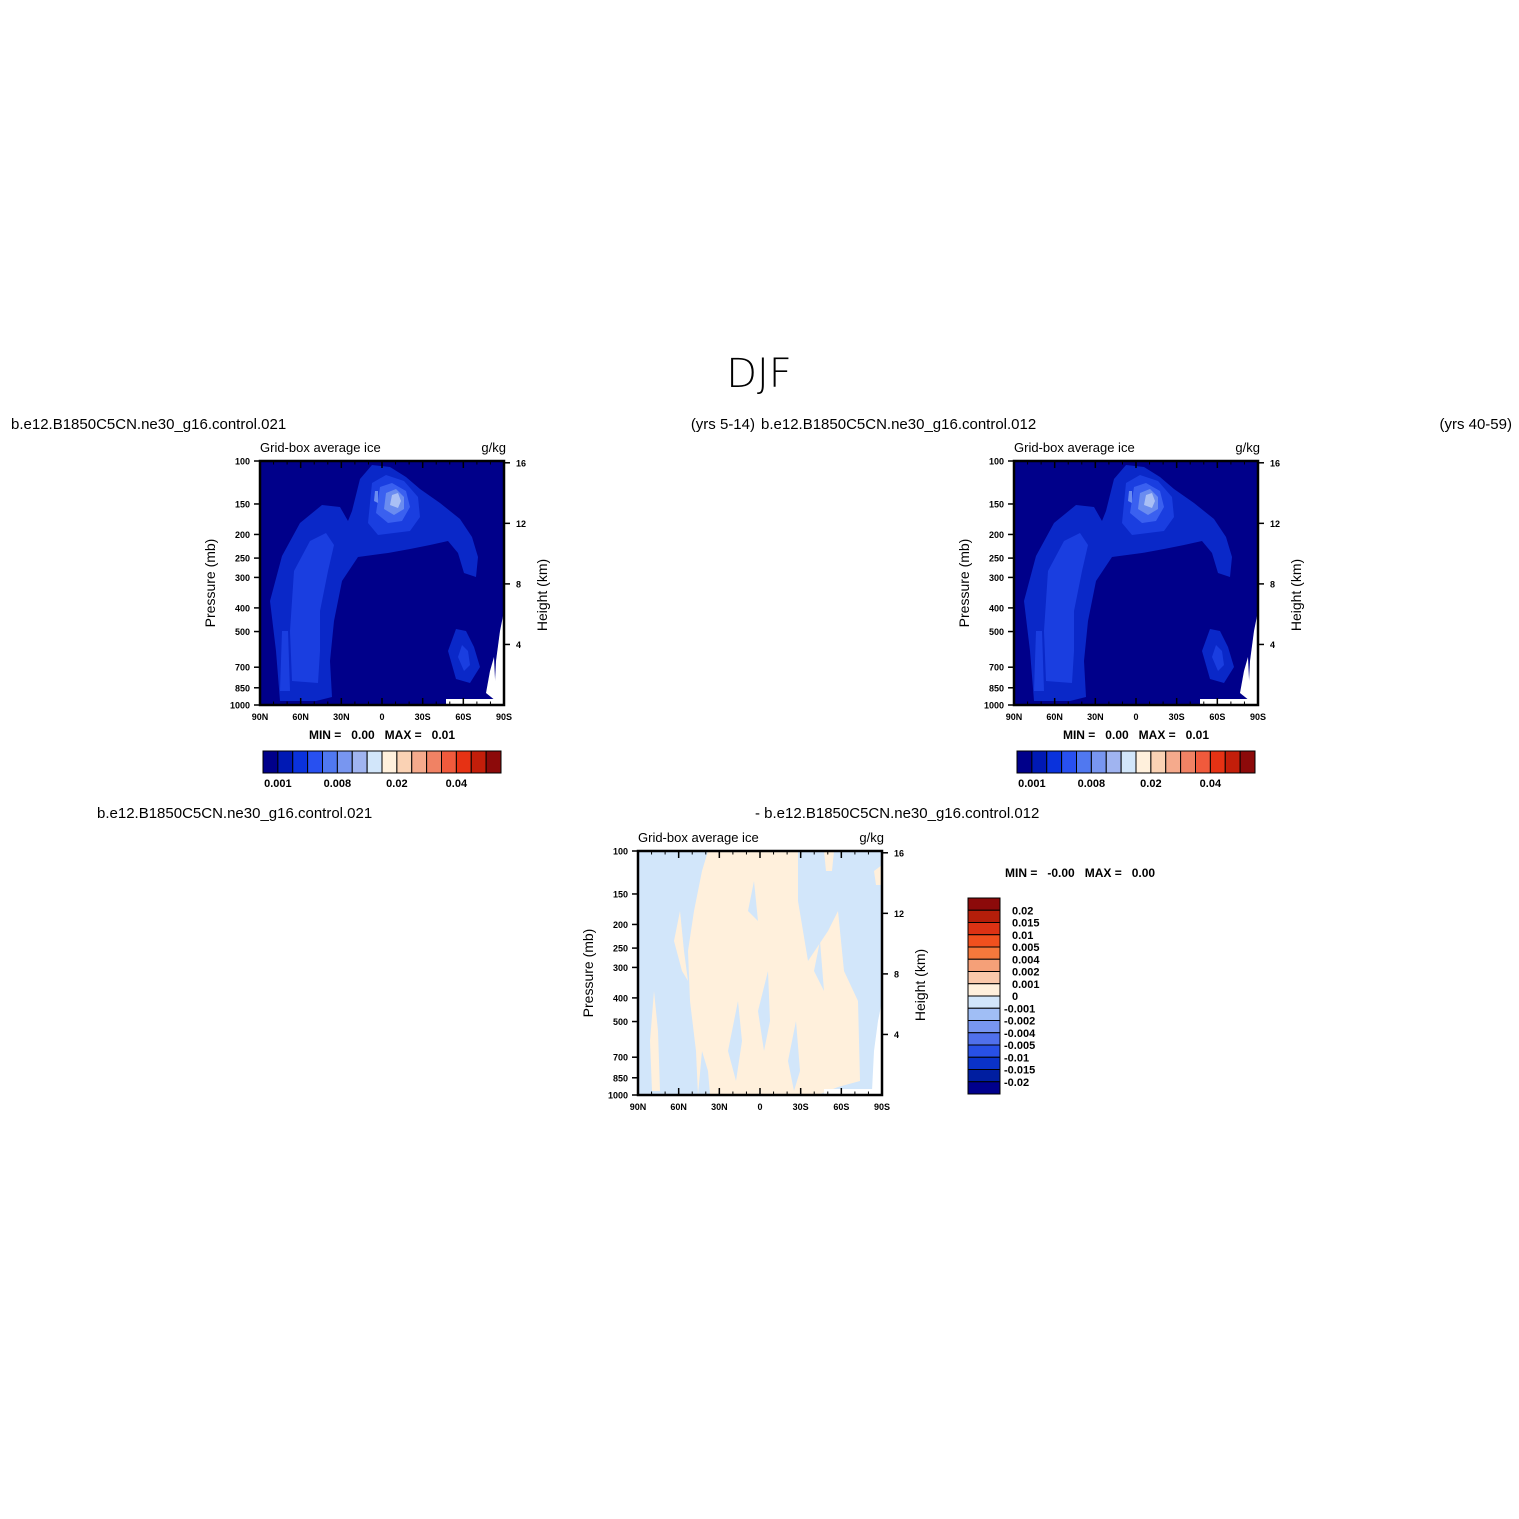 The image size is (1519, 1519). Describe the element at coordinates (457, 784) in the screenshot. I see `colorbar-label: 0.04` at that location.